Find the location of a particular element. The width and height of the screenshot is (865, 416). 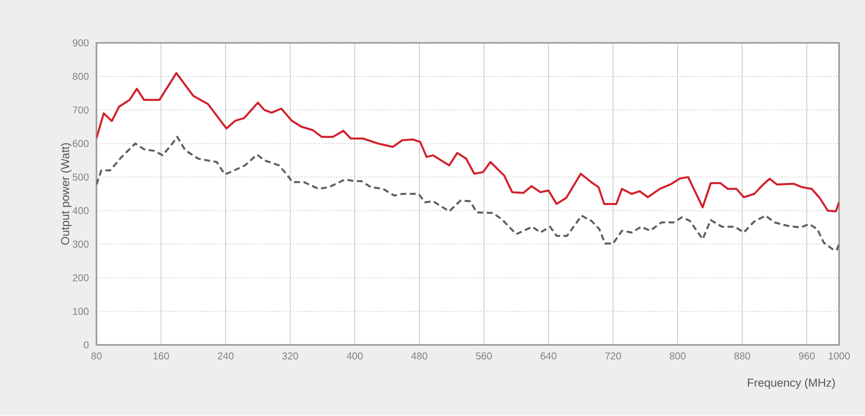

y-tick-label: 700 is located at coordinates (80, 110).